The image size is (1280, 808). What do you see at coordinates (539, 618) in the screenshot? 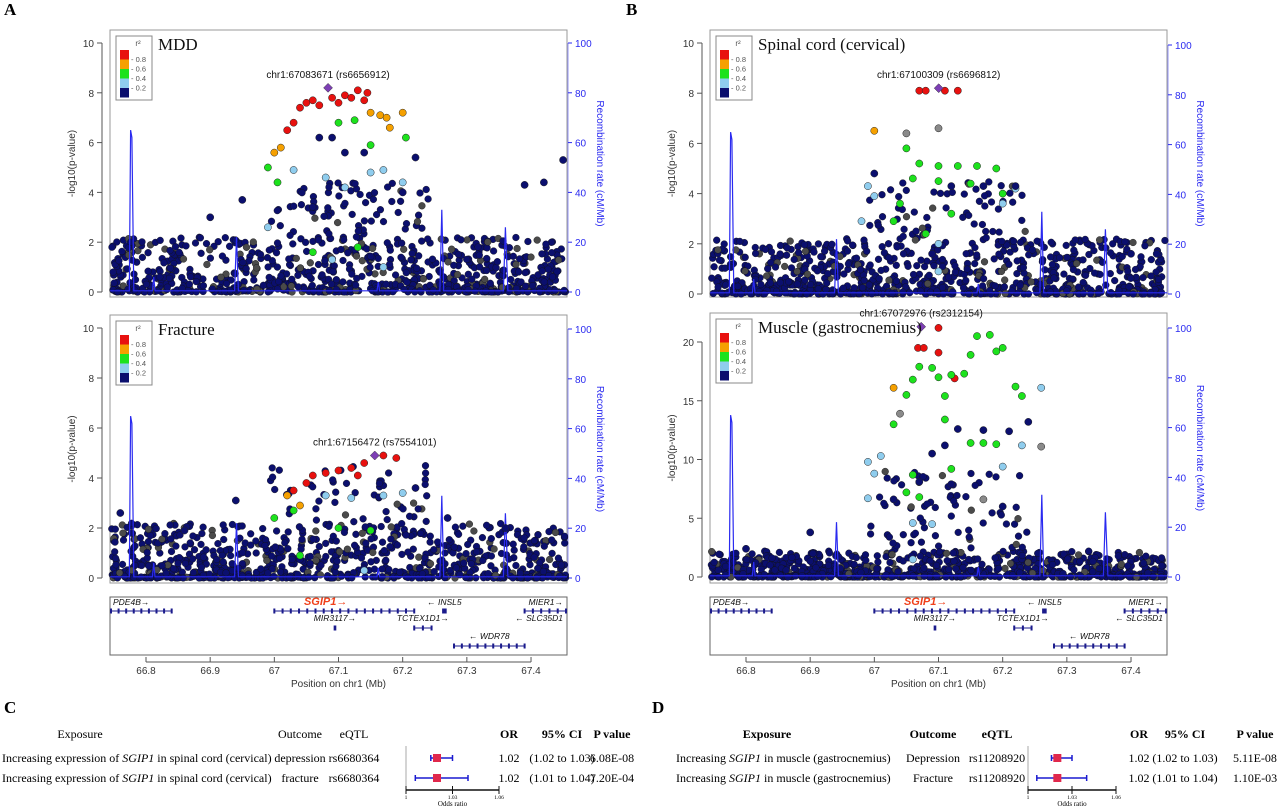
I see `gene-label: ← SLC35D1` at bounding box center [539, 618].